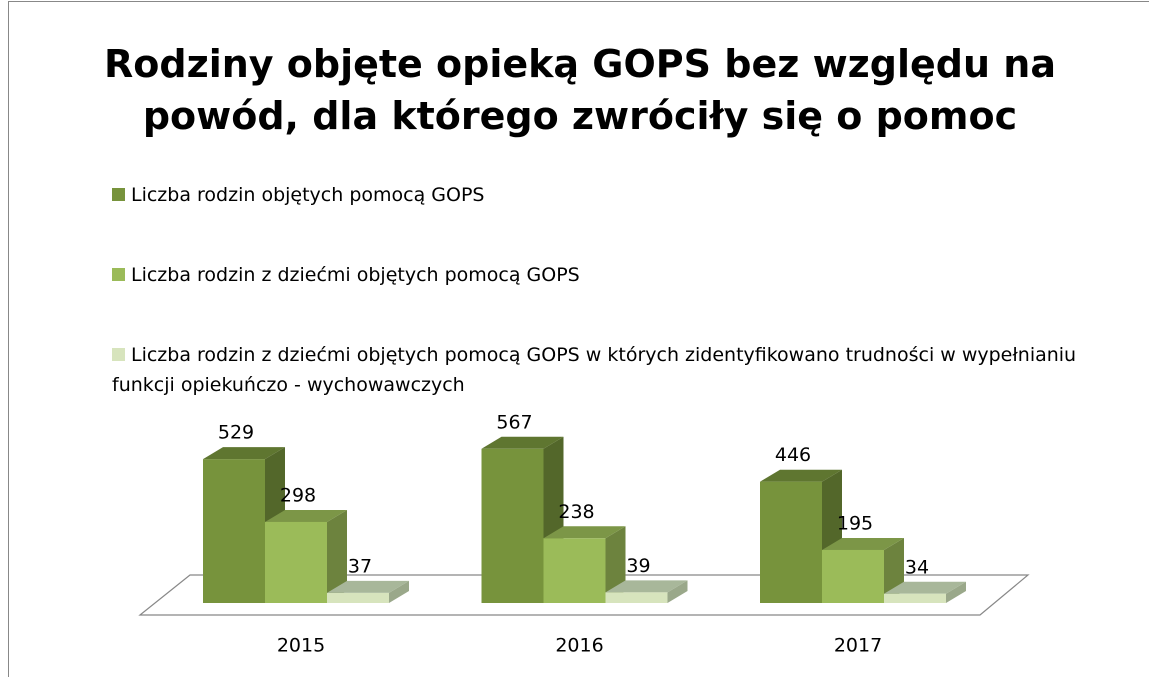 The width and height of the screenshot is (1149, 677). I want to click on x-tick-label: 2016, so click(579, 646).